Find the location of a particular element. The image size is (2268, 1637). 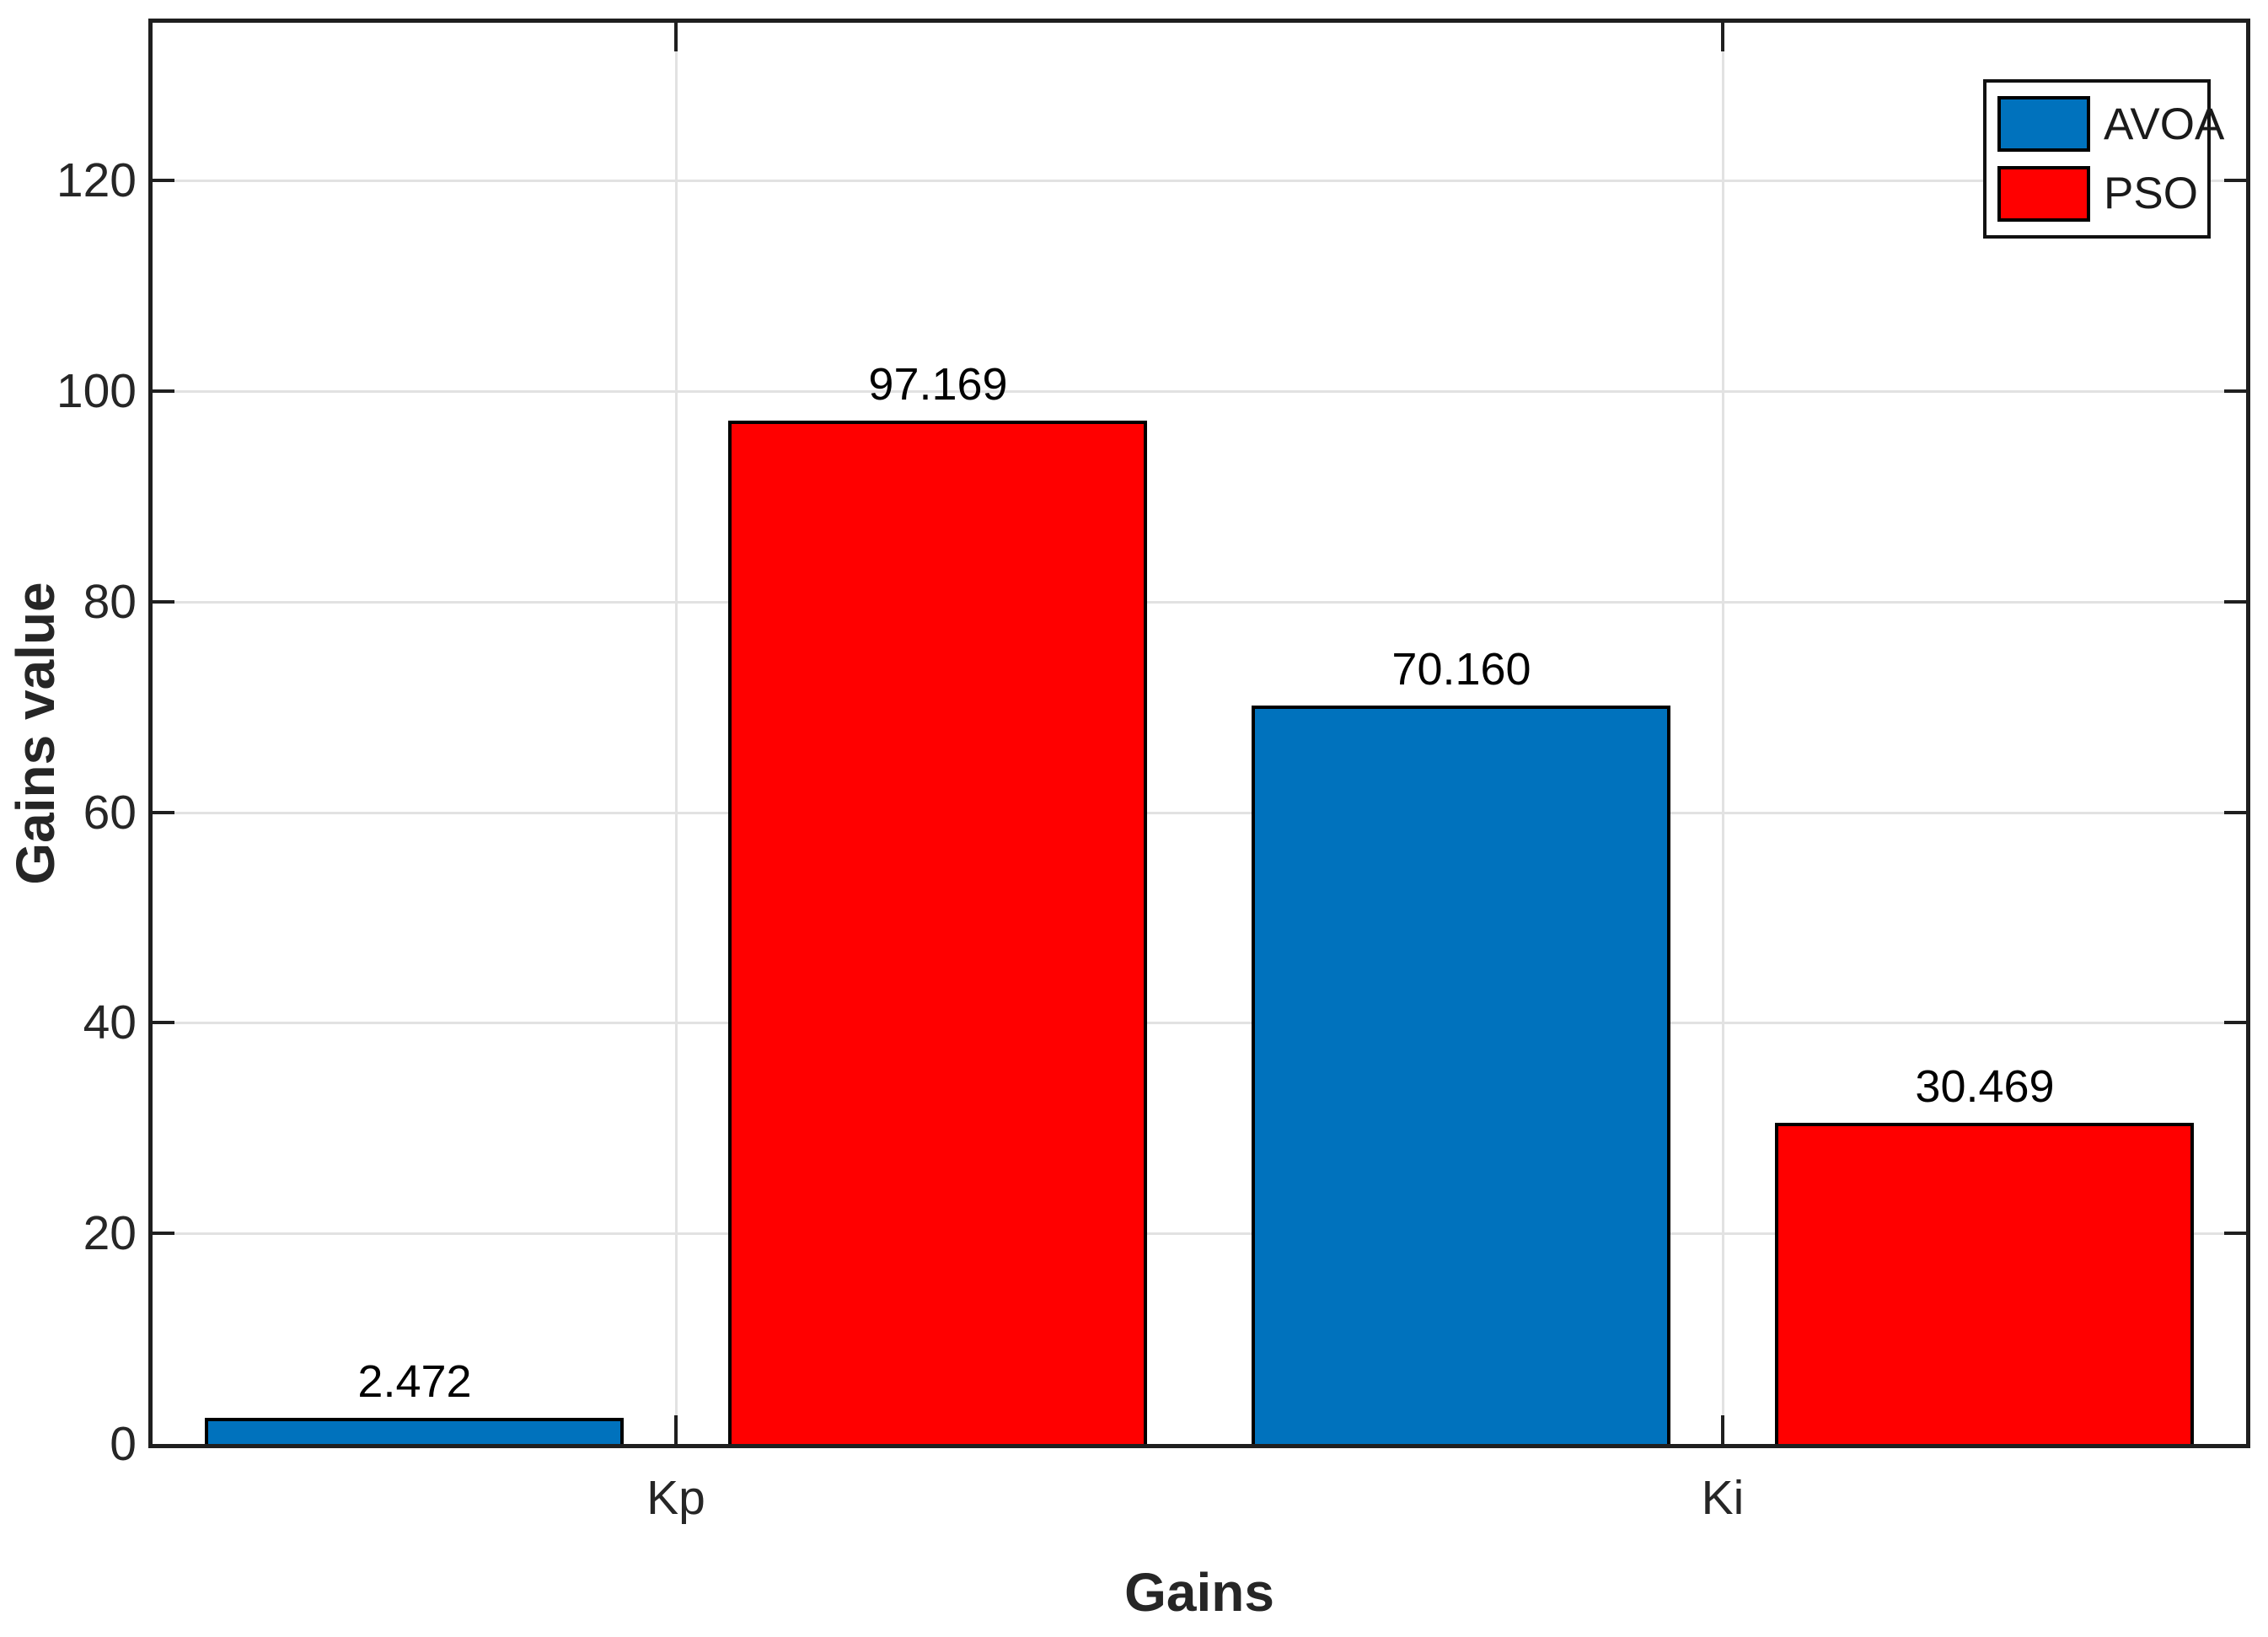

legend-label: PSO is located at coordinates (2151, 194).